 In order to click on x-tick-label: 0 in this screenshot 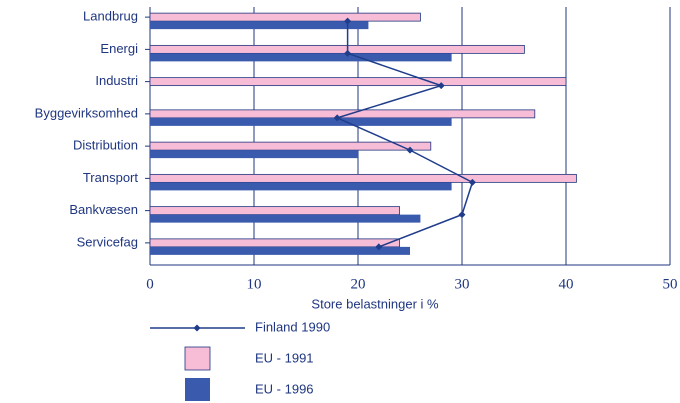, I will do `click(150, 284)`.